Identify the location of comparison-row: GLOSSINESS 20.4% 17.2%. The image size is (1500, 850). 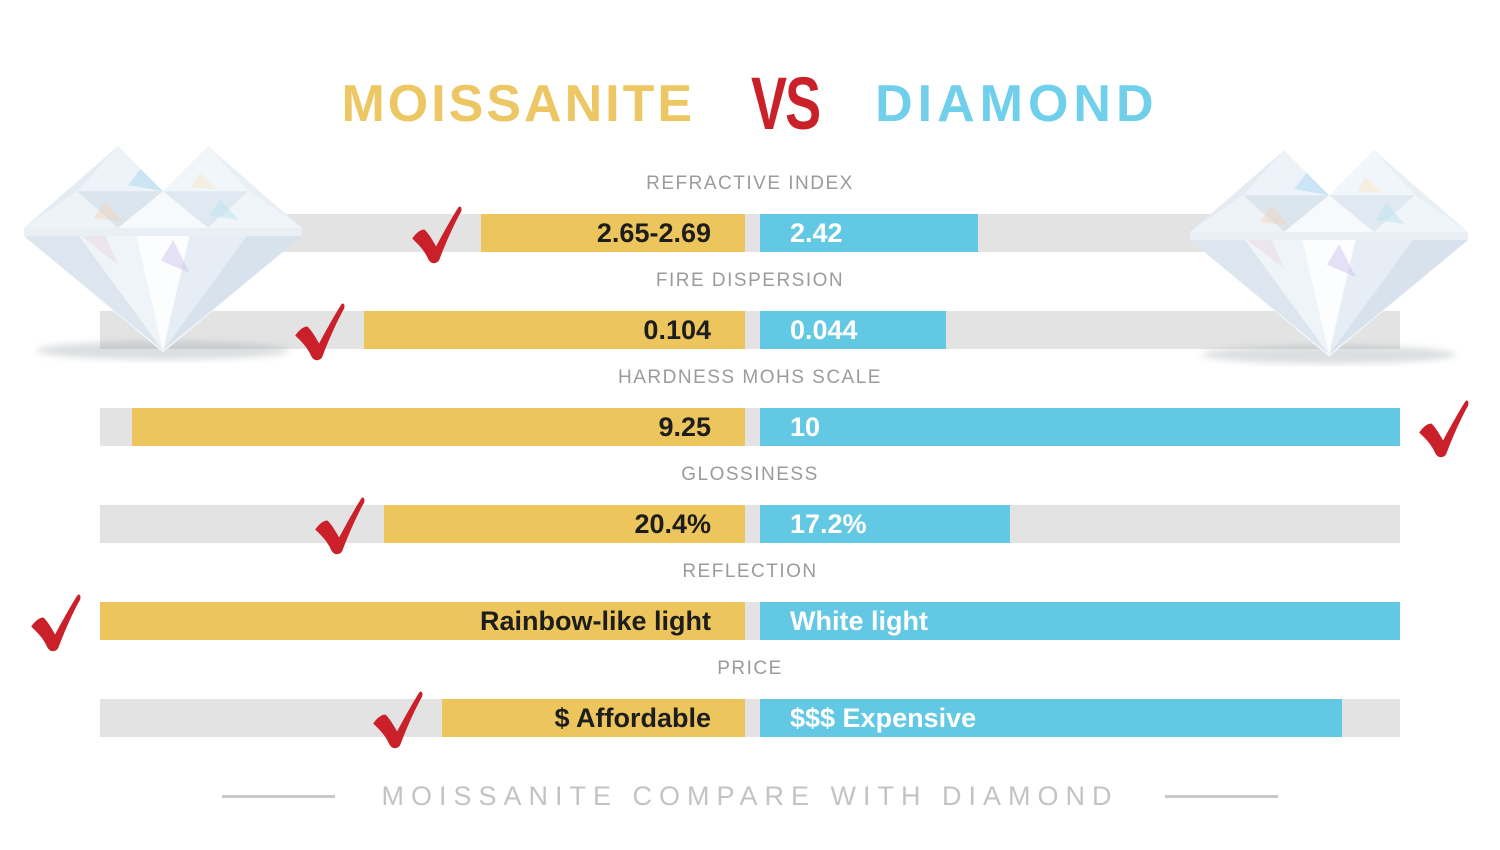
(750, 509).